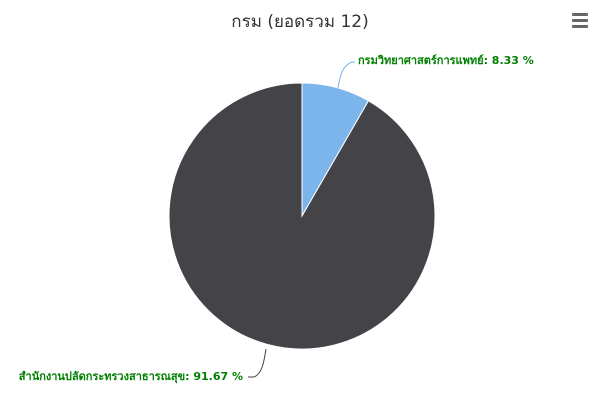  Describe the element at coordinates (131, 377) in the screenshot. I see `slice-label-1: สำนักงานปลัดกระทรวงสาธารณสุข: 91.67 %` at that location.